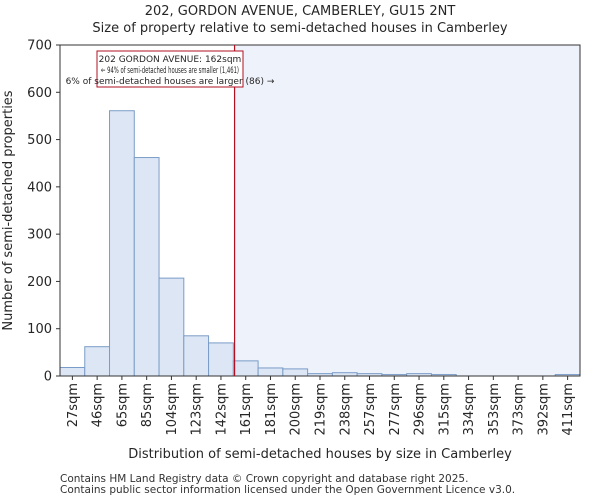  Describe the element at coordinates (246, 409) in the screenshot. I see `x-tick-label: 161sqm` at that location.